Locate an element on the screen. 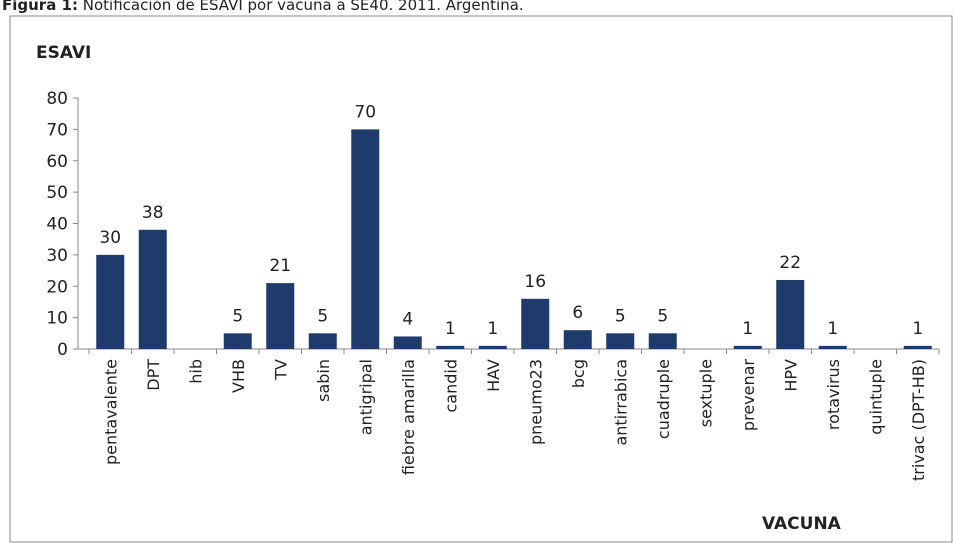  data-label: 70 is located at coordinates (365, 112).